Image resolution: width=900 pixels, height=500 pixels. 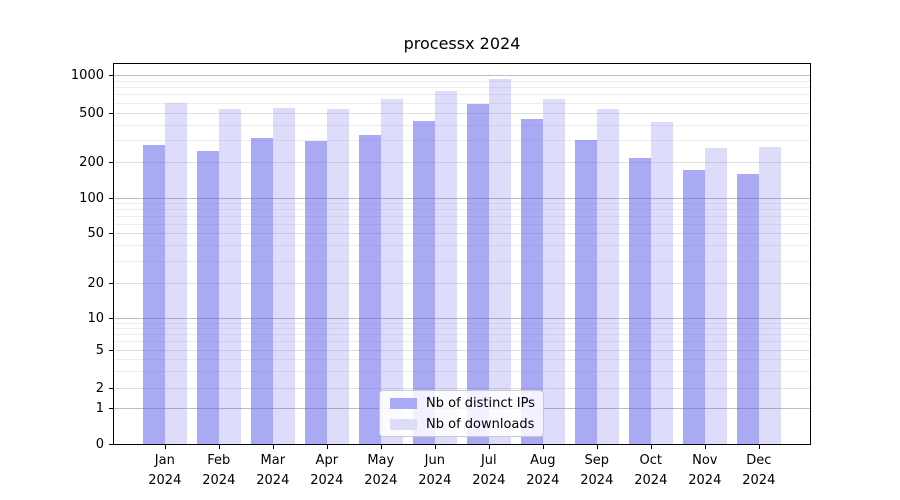 I want to click on y-tick-label-500: 500, so click(x=91, y=113).